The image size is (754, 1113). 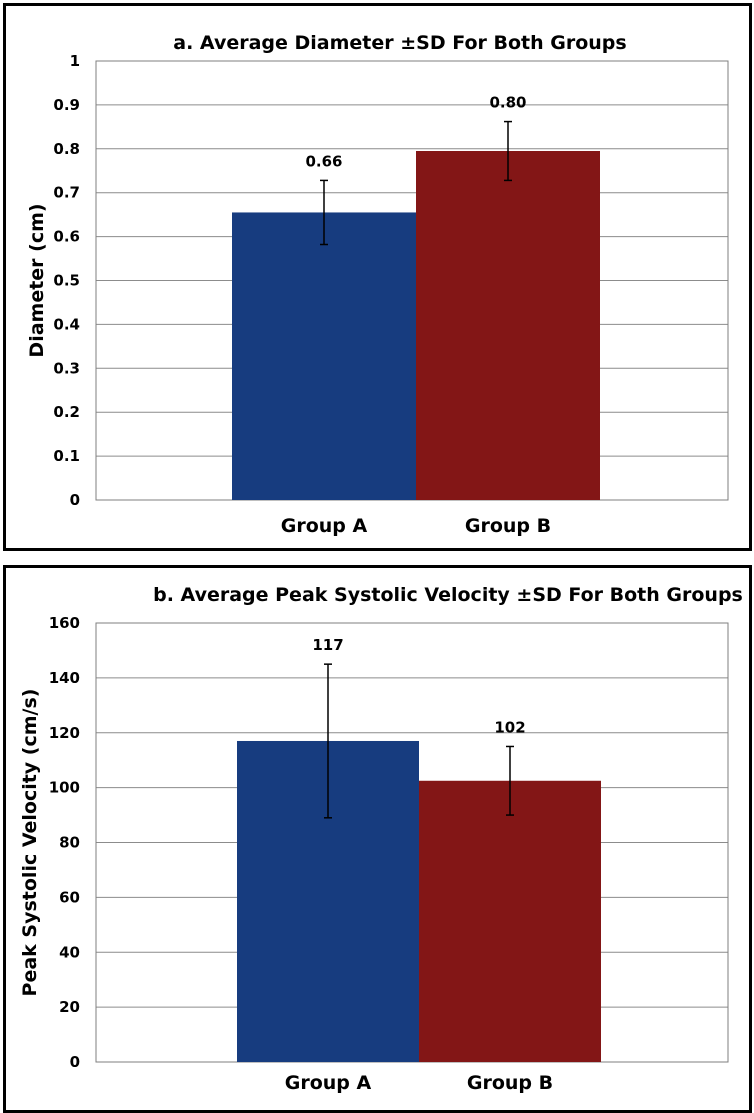 I want to click on y-tick-label: 1, so click(x=75, y=61).